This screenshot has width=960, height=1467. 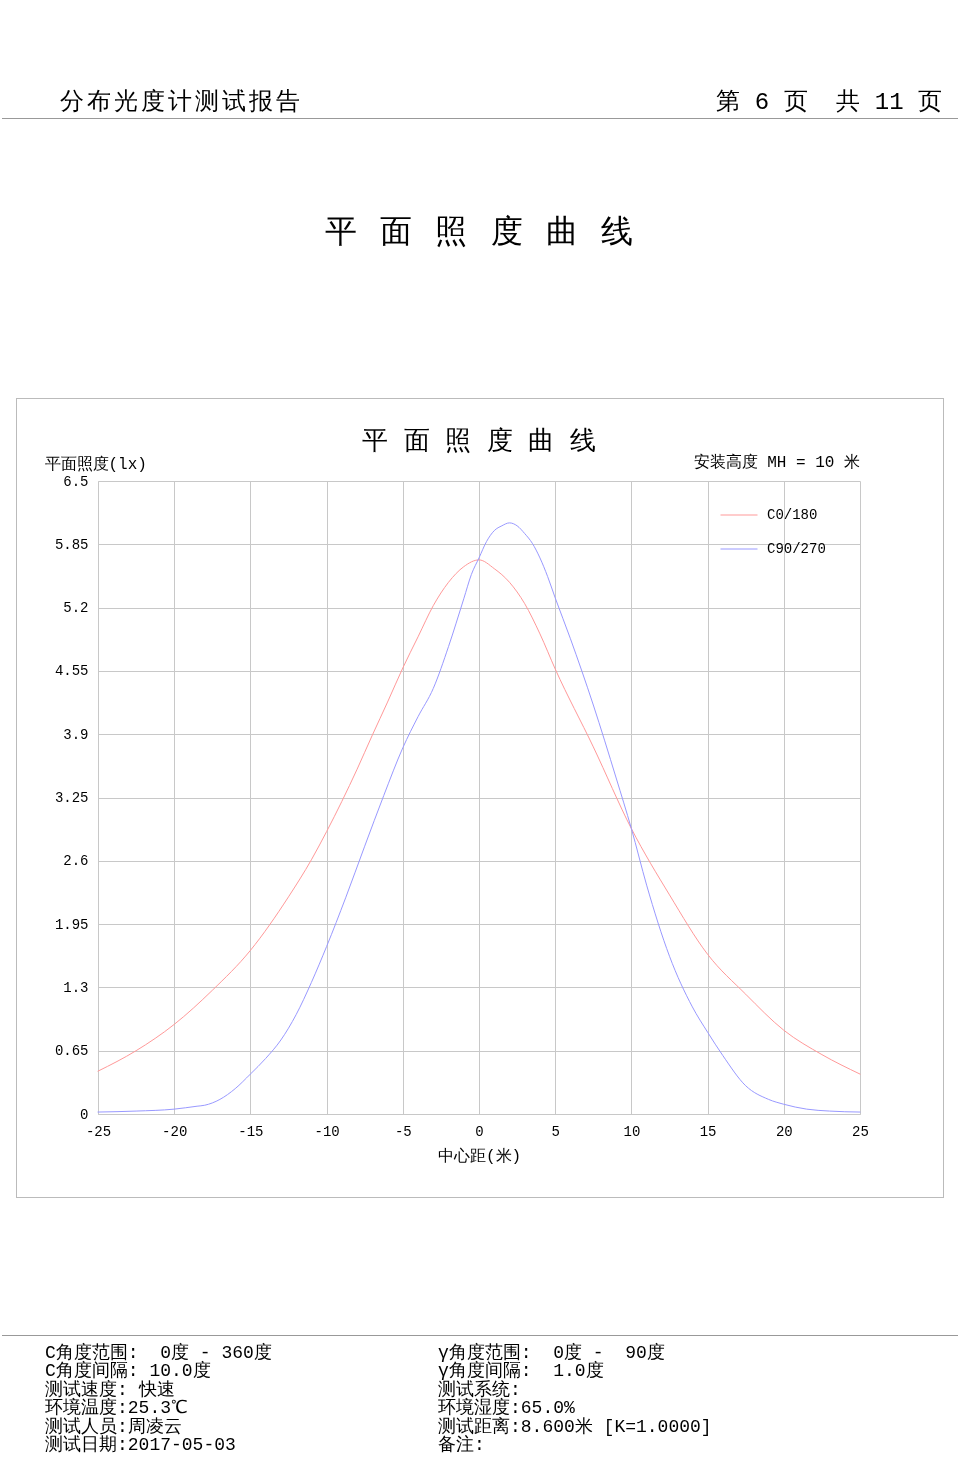 What do you see at coordinates (76, 734) in the screenshot?
I see `y-tick-label: 3.9` at bounding box center [76, 734].